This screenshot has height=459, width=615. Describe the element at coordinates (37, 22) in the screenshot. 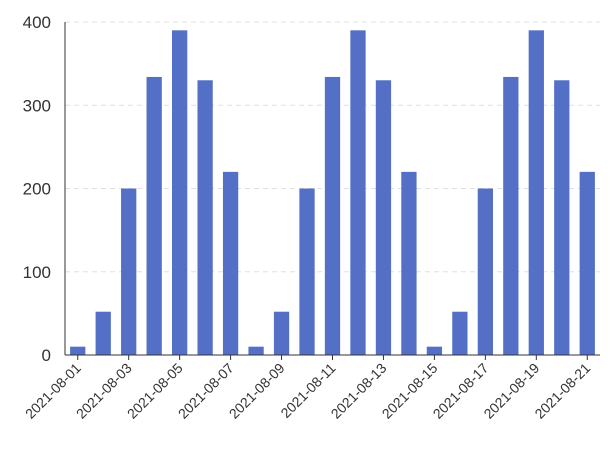

I see `y-tick-label: 400` at that location.